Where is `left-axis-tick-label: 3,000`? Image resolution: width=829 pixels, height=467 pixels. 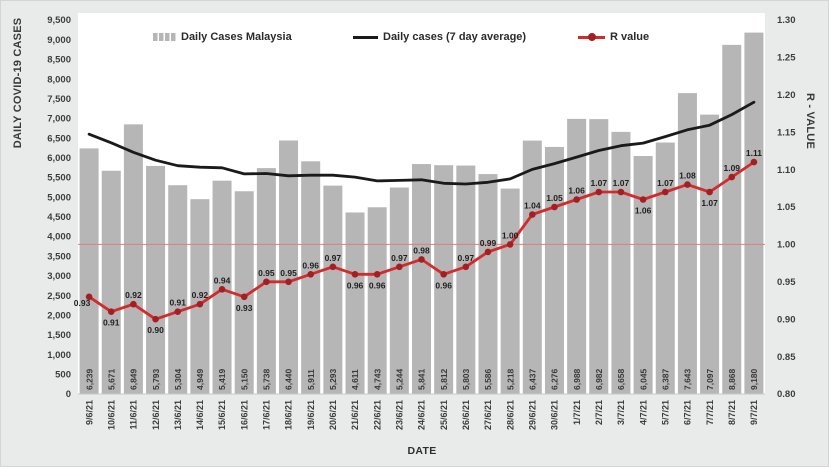 left-axis-tick-label: 3,000 is located at coordinates (59, 276).